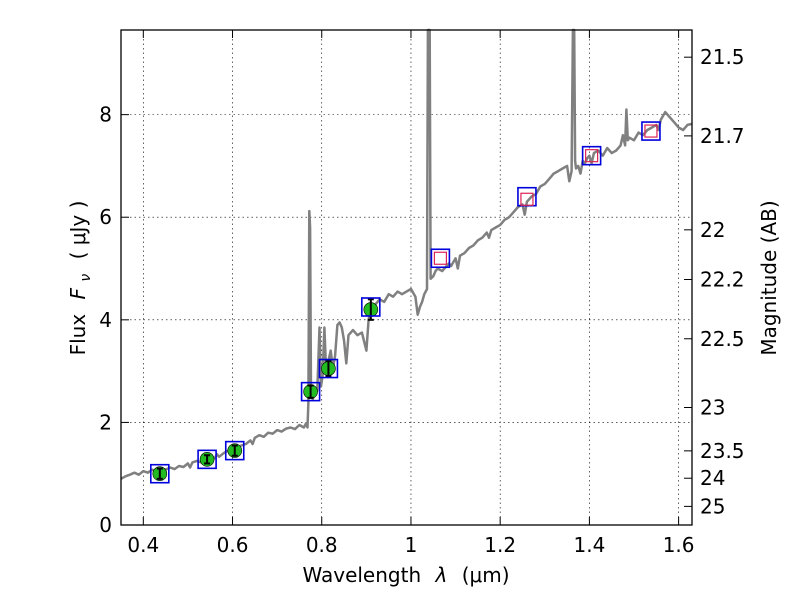 This screenshot has height=600, width=800. I want to click on y-tick-label: 2, so click(105, 422).